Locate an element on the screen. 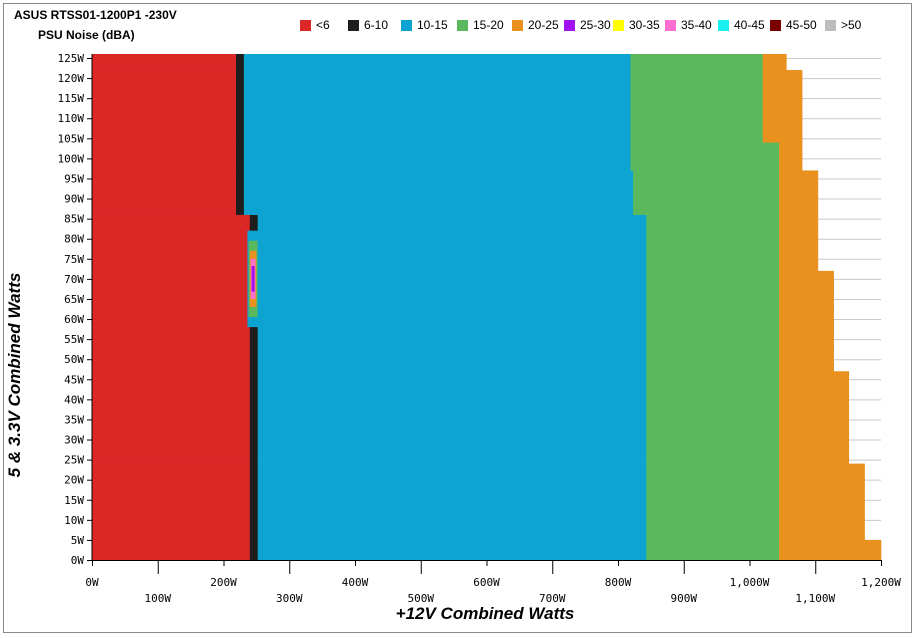 Image resolution: width=917 pixels, height=638 pixels. y-tick-label: 35W is located at coordinates (74, 419).